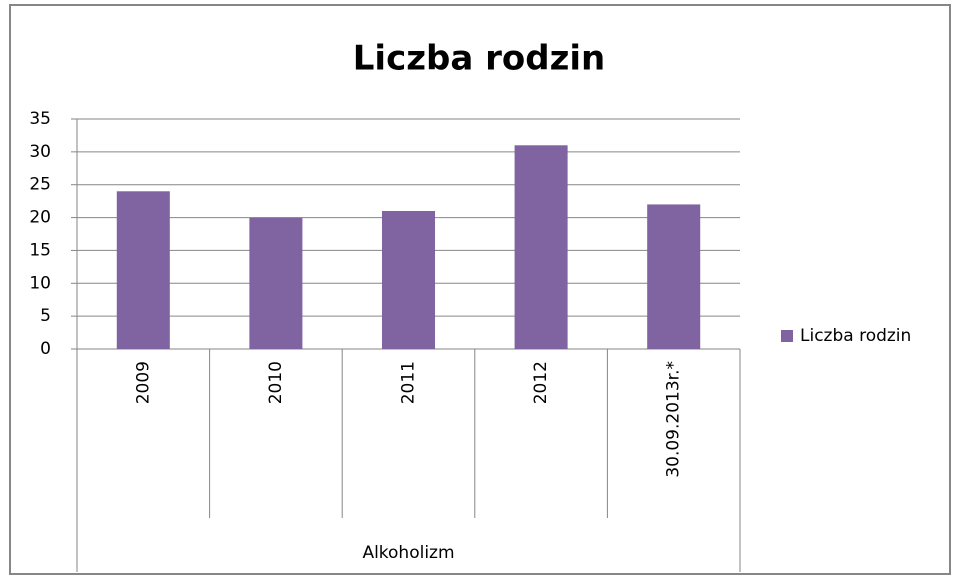 The image size is (958, 579). I want to click on y-tick-label: 15, so click(40, 250).